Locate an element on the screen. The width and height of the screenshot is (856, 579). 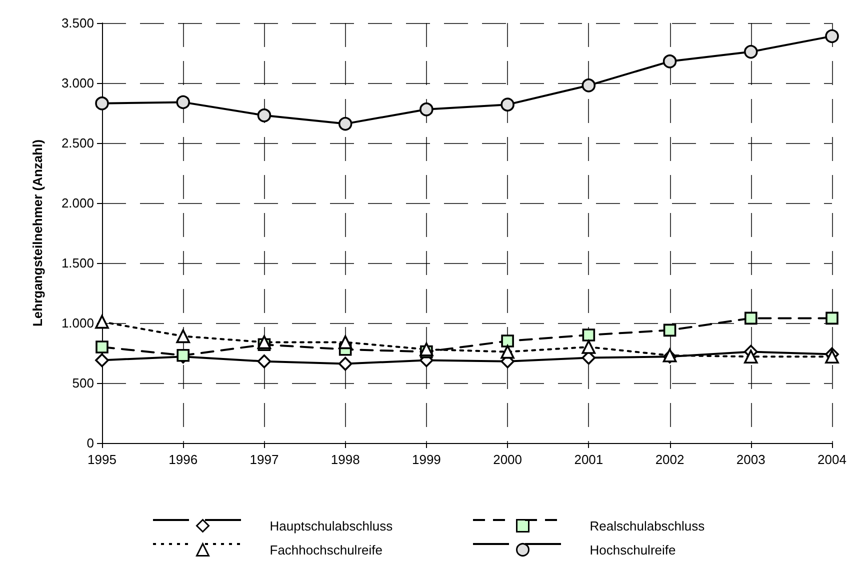
x-tick-label: 2002 is located at coordinates (669, 459).